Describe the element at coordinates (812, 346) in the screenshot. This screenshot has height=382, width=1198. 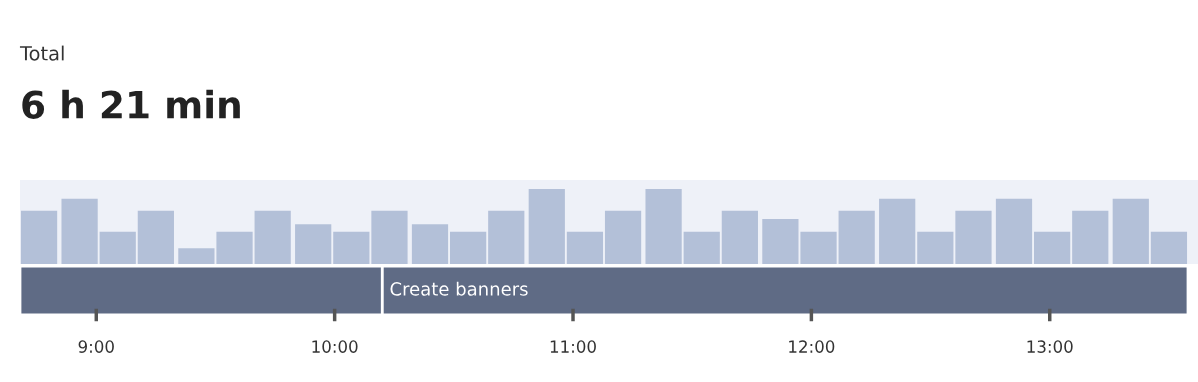
I see `x-tick-label: 12:00` at that location.